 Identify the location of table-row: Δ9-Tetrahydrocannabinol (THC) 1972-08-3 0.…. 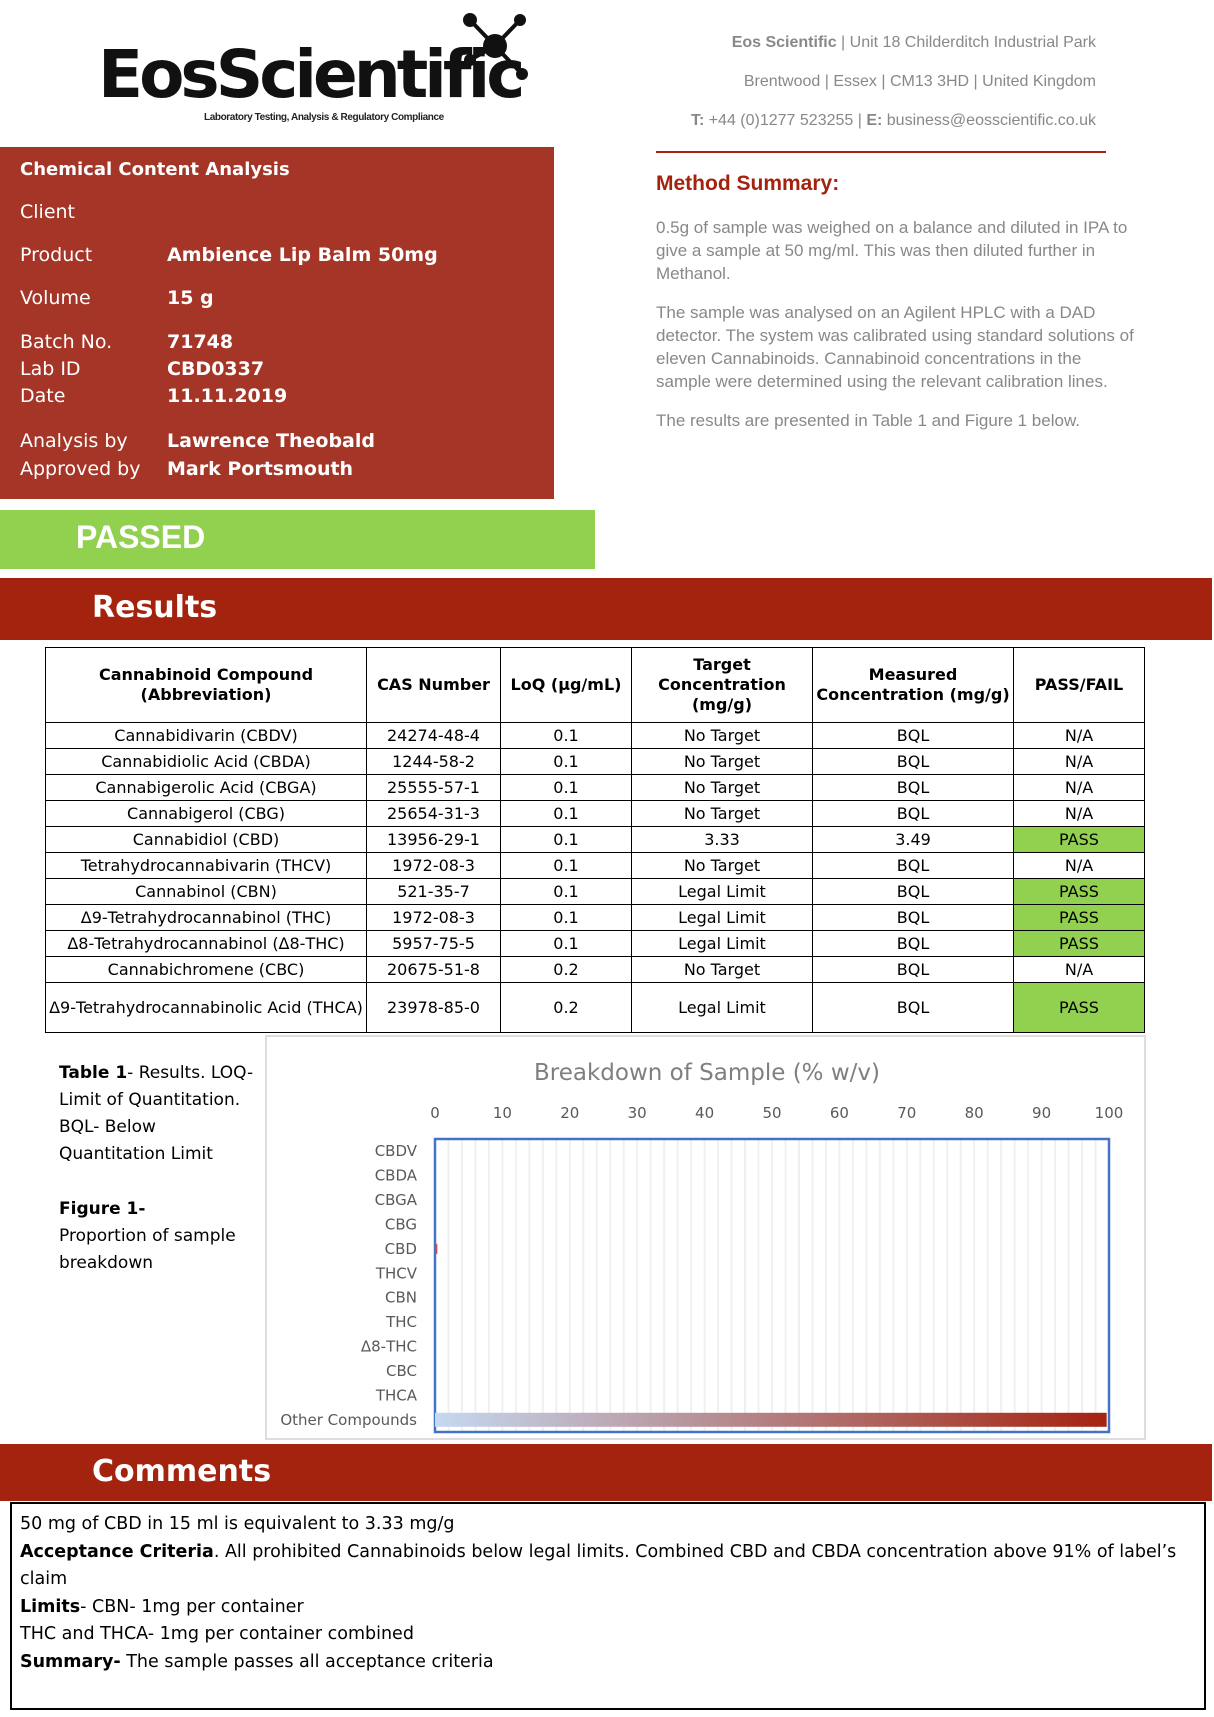
(595, 917).